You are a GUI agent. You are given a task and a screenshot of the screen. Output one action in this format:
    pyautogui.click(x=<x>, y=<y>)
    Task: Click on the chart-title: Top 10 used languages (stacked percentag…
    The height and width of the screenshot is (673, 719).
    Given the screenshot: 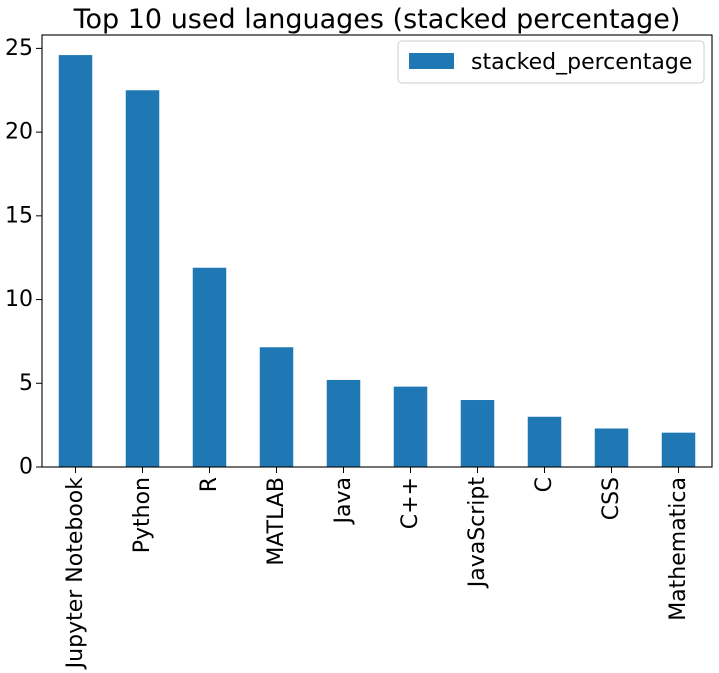 What is the action you would take?
    pyautogui.click(x=377, y=19)
    